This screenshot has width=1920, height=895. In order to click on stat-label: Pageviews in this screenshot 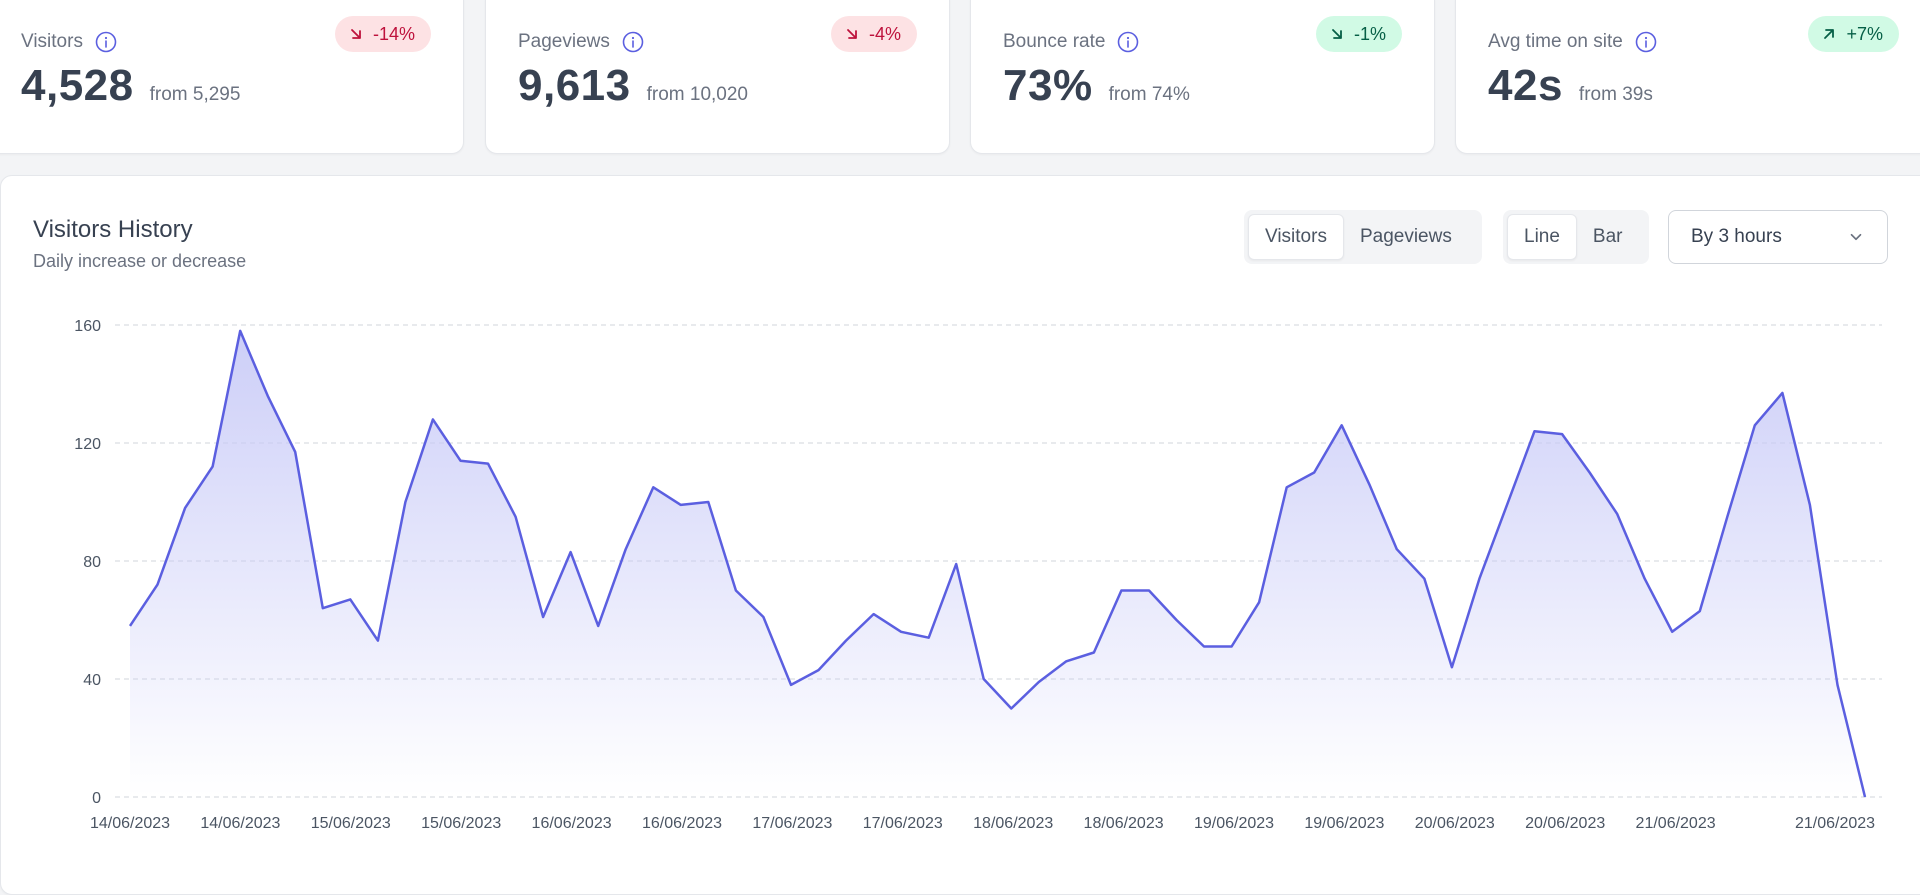, I will do `click(564, 41)`.